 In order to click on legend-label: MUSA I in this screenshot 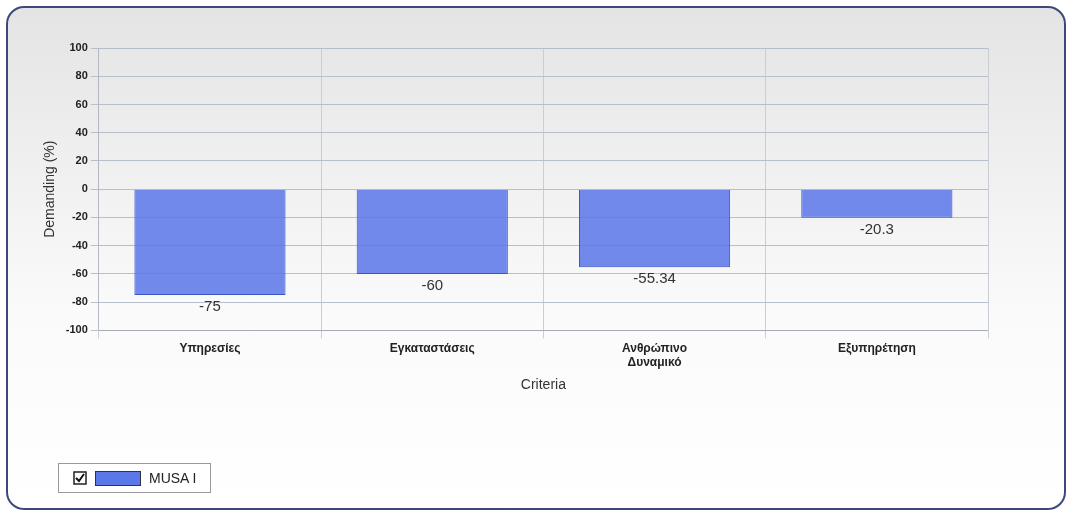, I will do `click(173, 478)`.